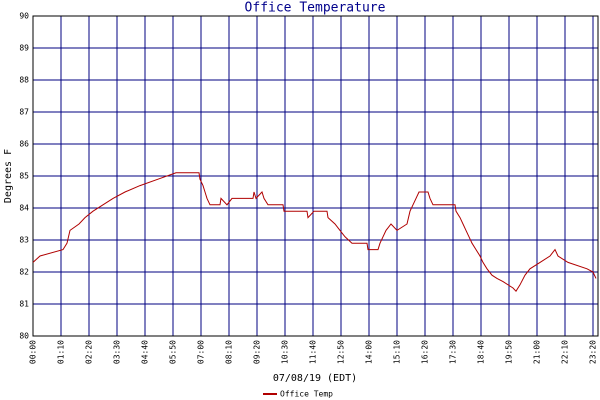 Image resolution: width=600 pixels, height=400 pixels. I want to click on y-tick-label: 86, so click(24, 144).